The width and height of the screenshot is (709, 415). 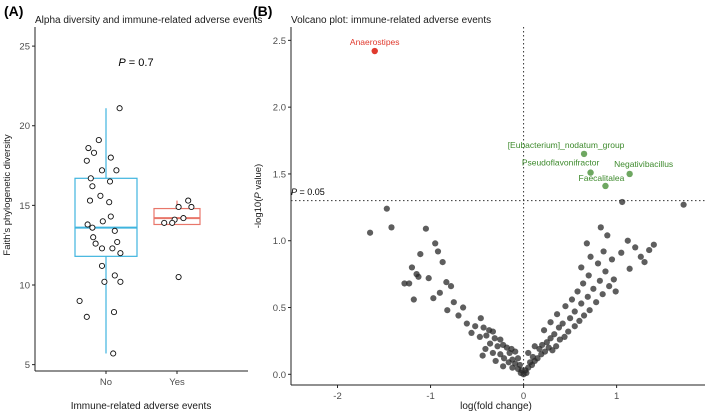 I want to click on panel-a-p-annotation: P = 0.7, so click(x=135, y=63).